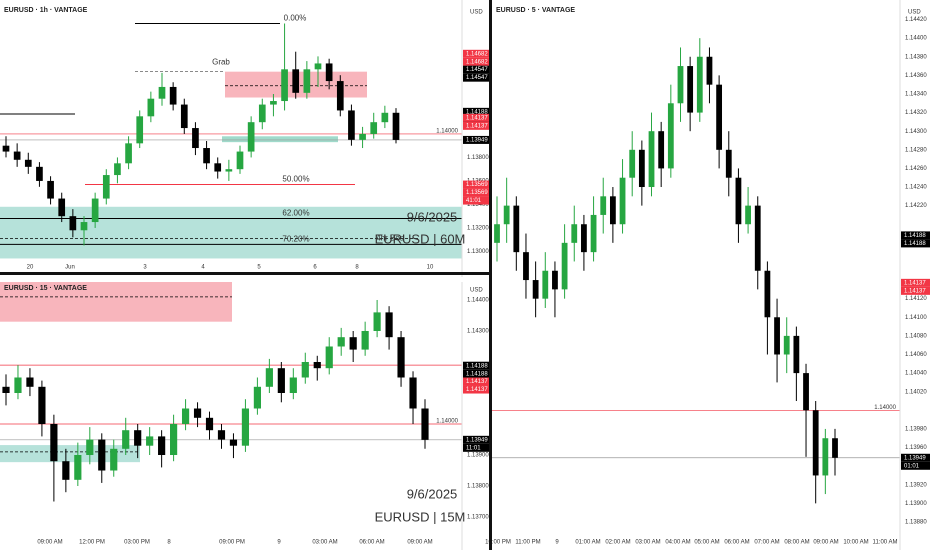 The image size is (932, 550). I want to click on date-watermark: 9/6/2025, so click(432, 493).